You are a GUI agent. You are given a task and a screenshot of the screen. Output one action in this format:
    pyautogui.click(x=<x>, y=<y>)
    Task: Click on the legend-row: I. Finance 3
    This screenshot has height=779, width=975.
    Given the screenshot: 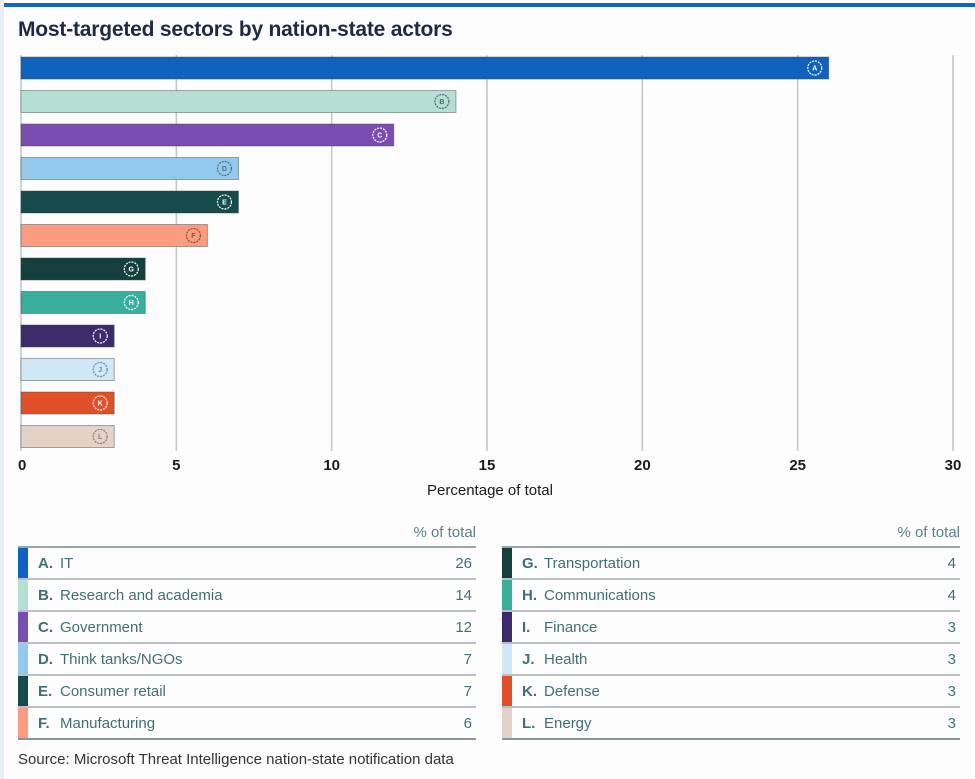 What is the action you would take?
    pyautogui.click(x=731, y=626)
    